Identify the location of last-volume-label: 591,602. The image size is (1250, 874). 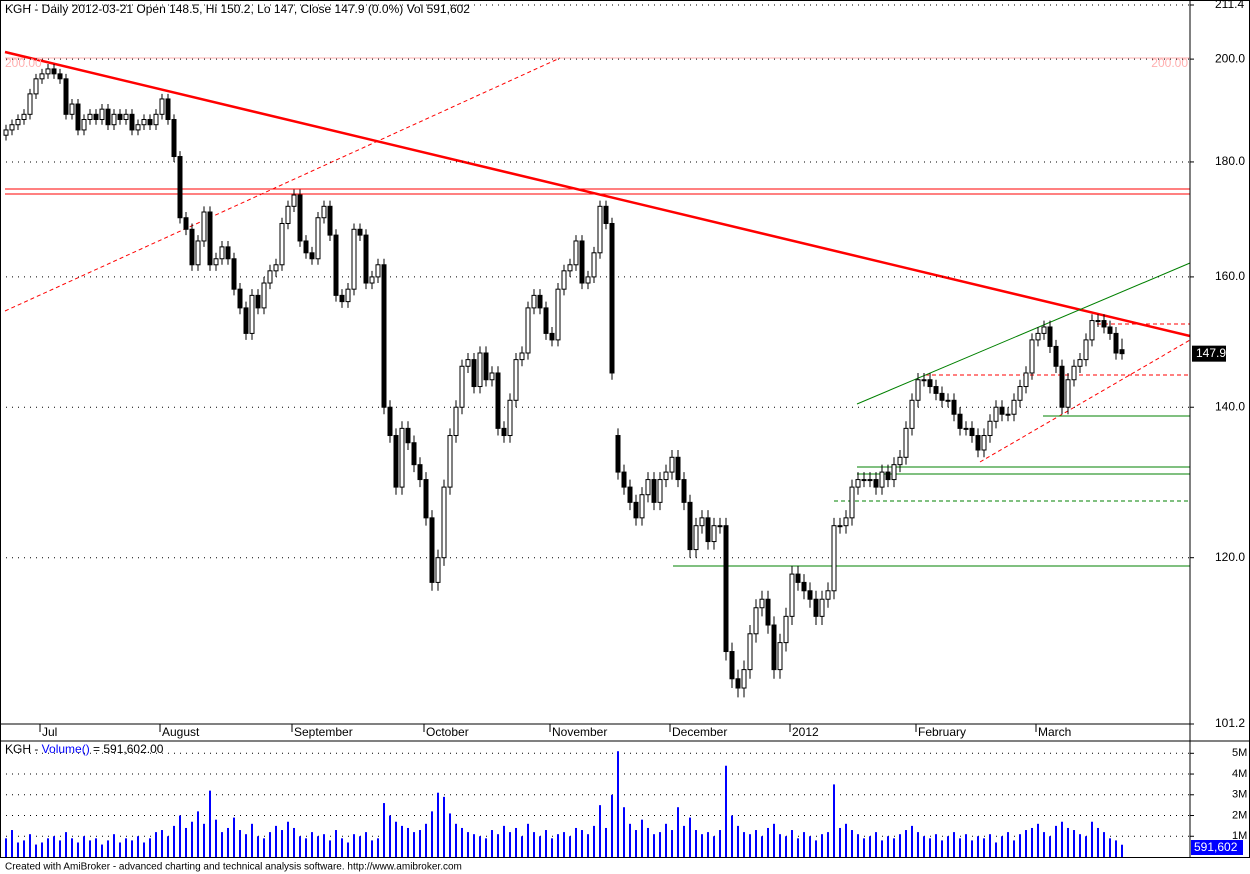
(1216, 847).